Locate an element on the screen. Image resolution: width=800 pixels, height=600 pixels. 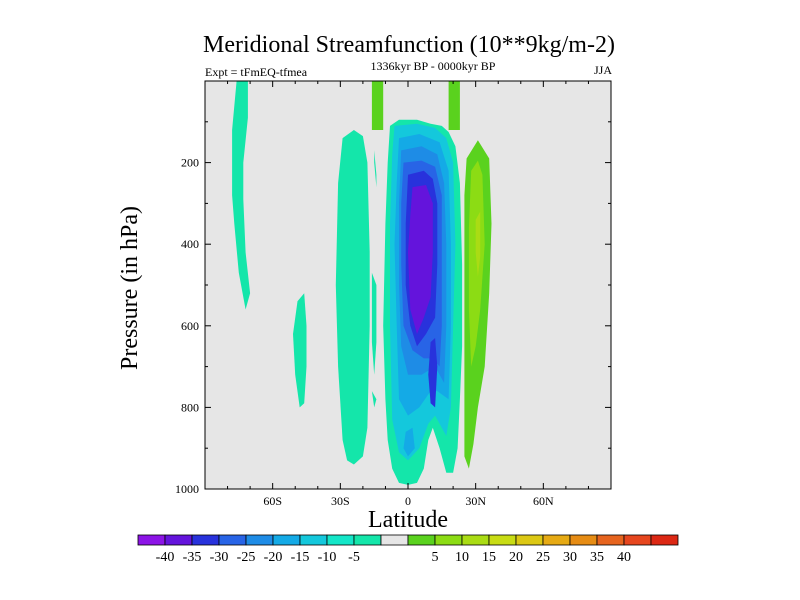
y-tick-label: 600 is located at coordinates (190, 326).